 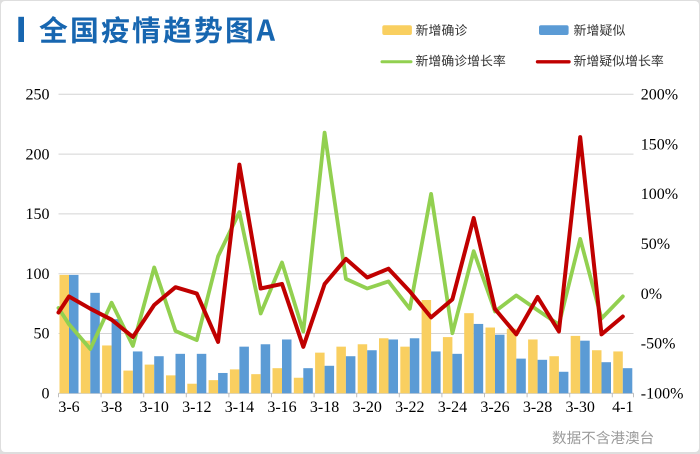 I want to click on svg-text: 3-28, so click(x=537, y=407).